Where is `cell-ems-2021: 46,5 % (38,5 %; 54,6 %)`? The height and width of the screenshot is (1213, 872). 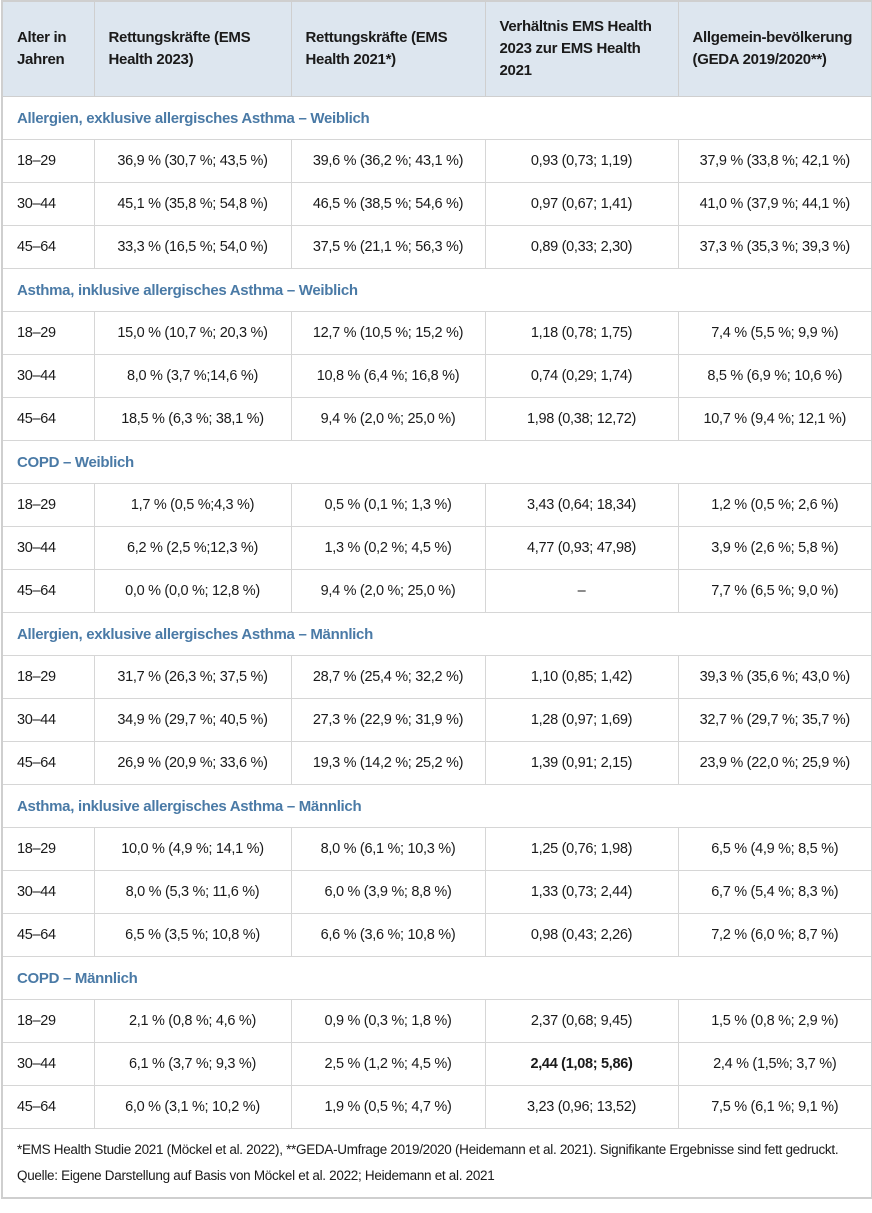 cell-ems-2021: 46,5 % (38,5 %; 54,6 %) is located at coordinates (388, 204).